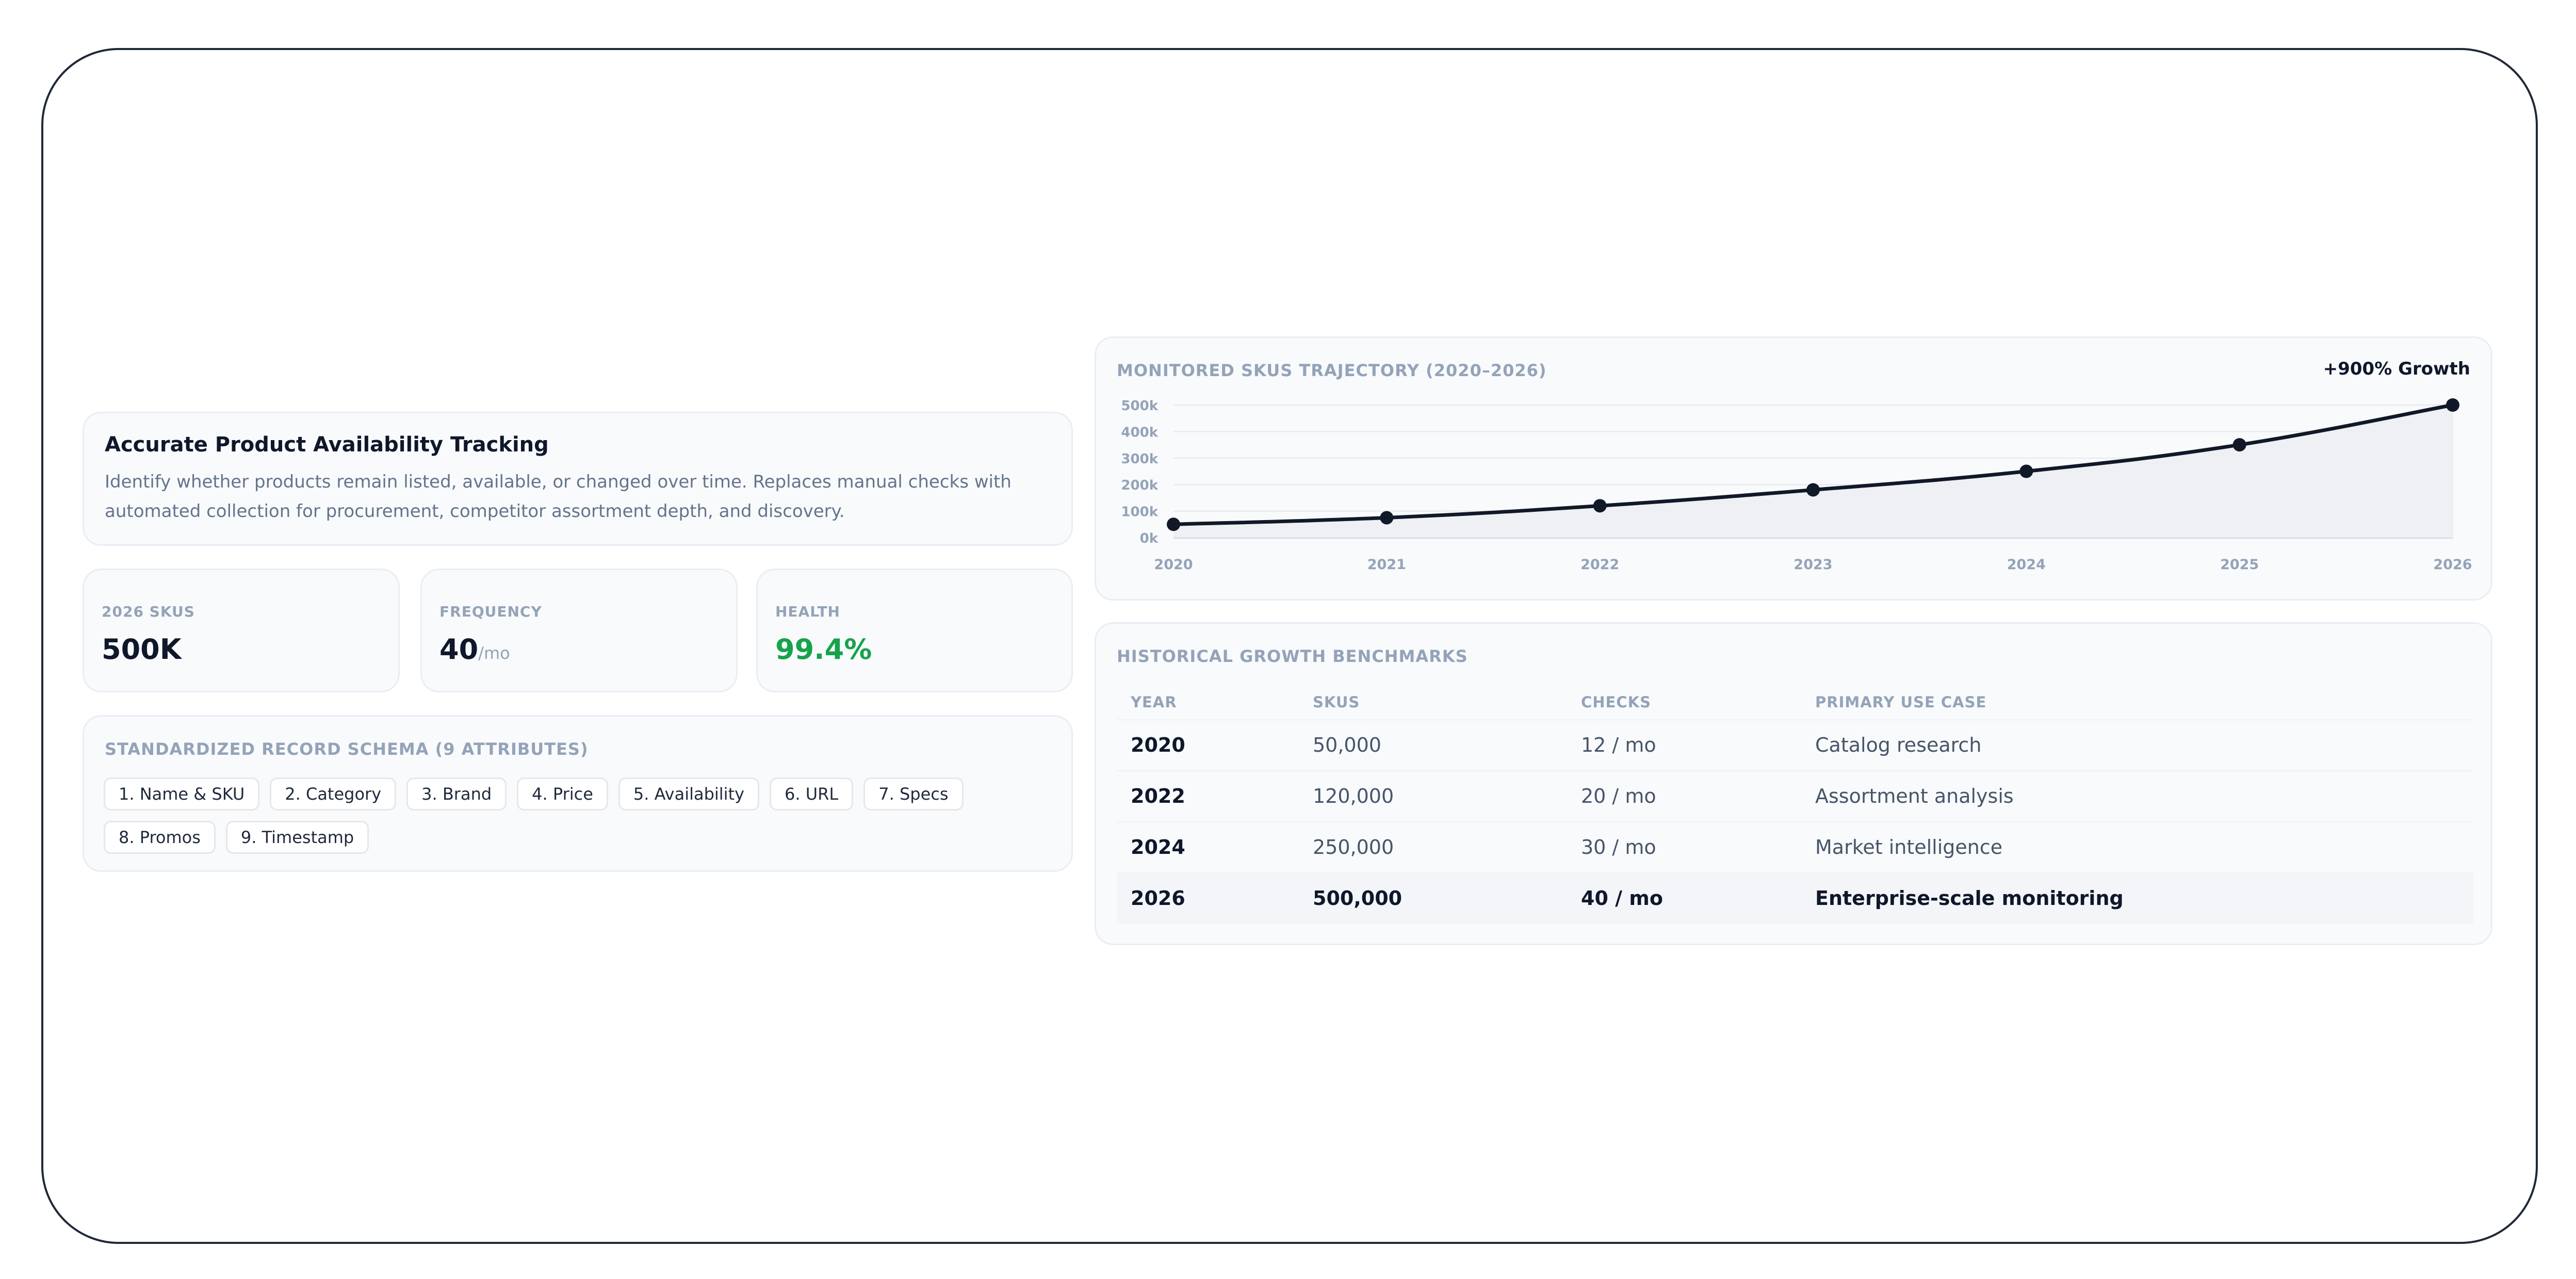 Image resolution: width=2576 pixels, height=1279 pixels. I want to click on y-tick-label: 300k, so click(1140, 459).